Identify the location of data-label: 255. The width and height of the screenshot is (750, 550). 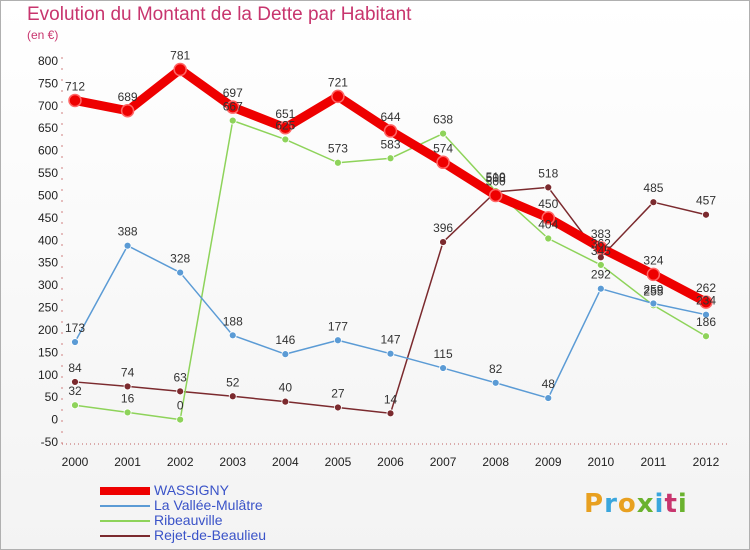
(653, 291).